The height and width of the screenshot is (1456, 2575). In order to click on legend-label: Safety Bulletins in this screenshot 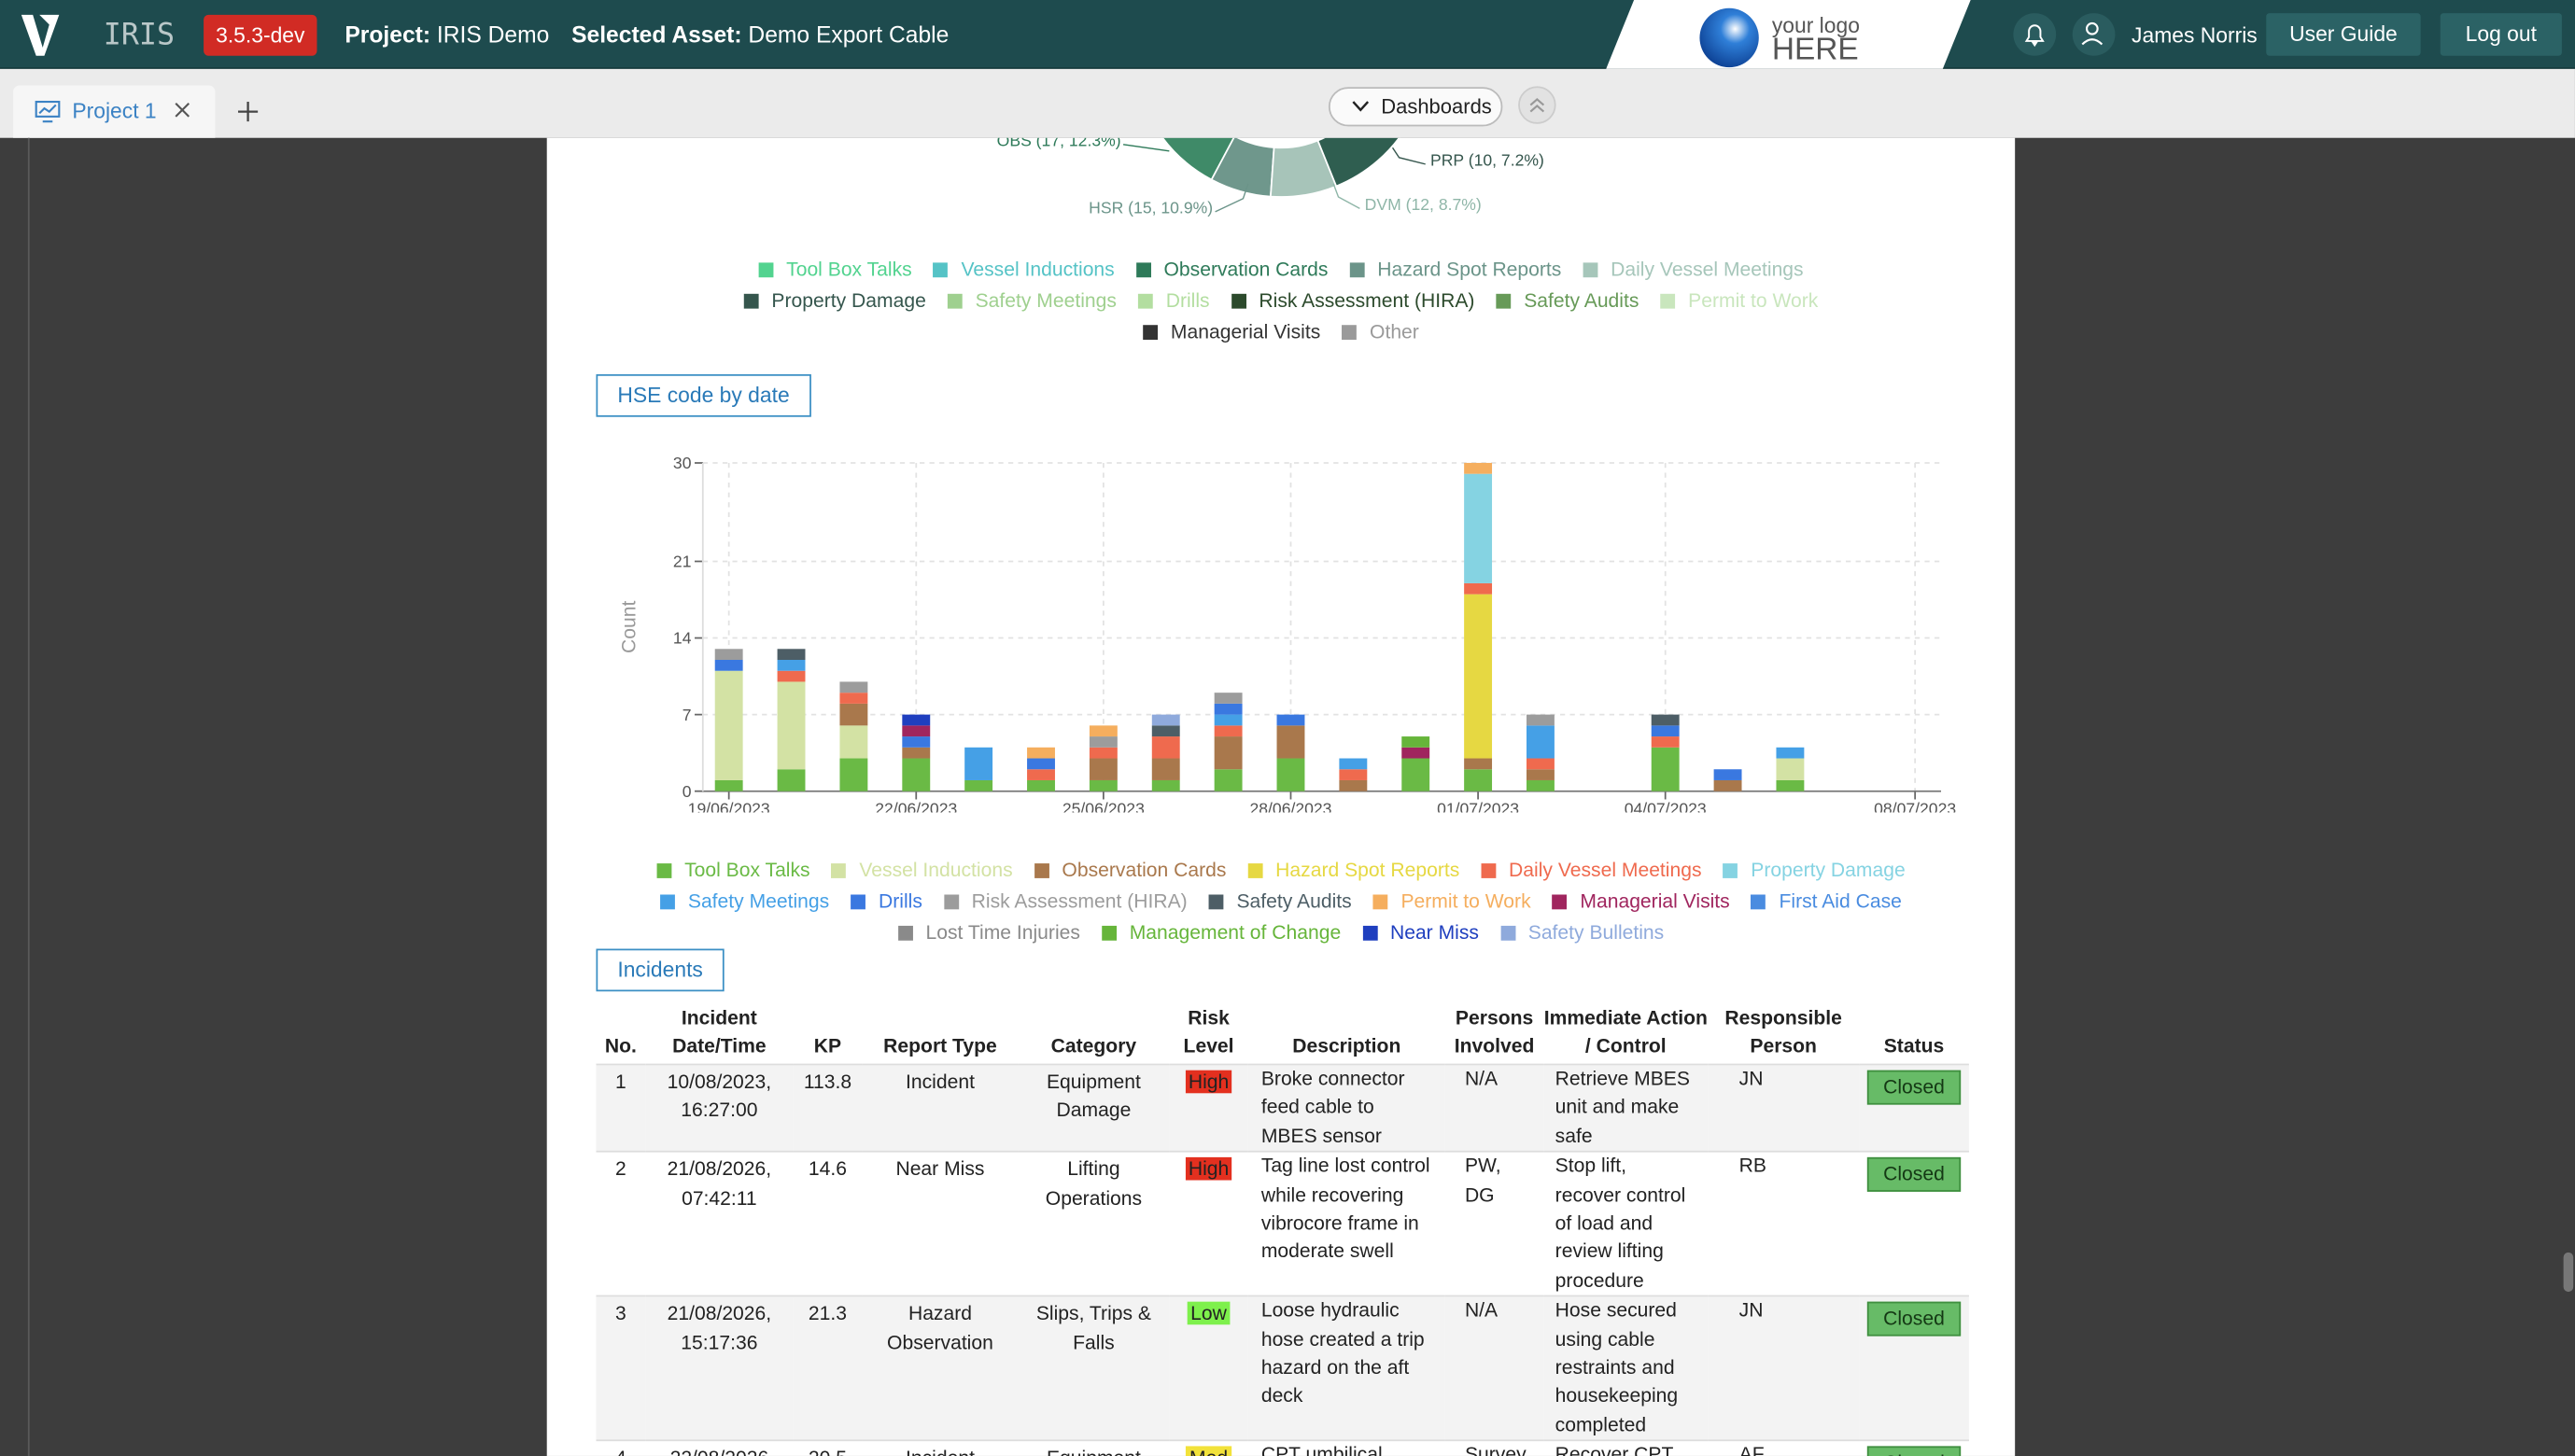, I will do `click(1596, 932)`.